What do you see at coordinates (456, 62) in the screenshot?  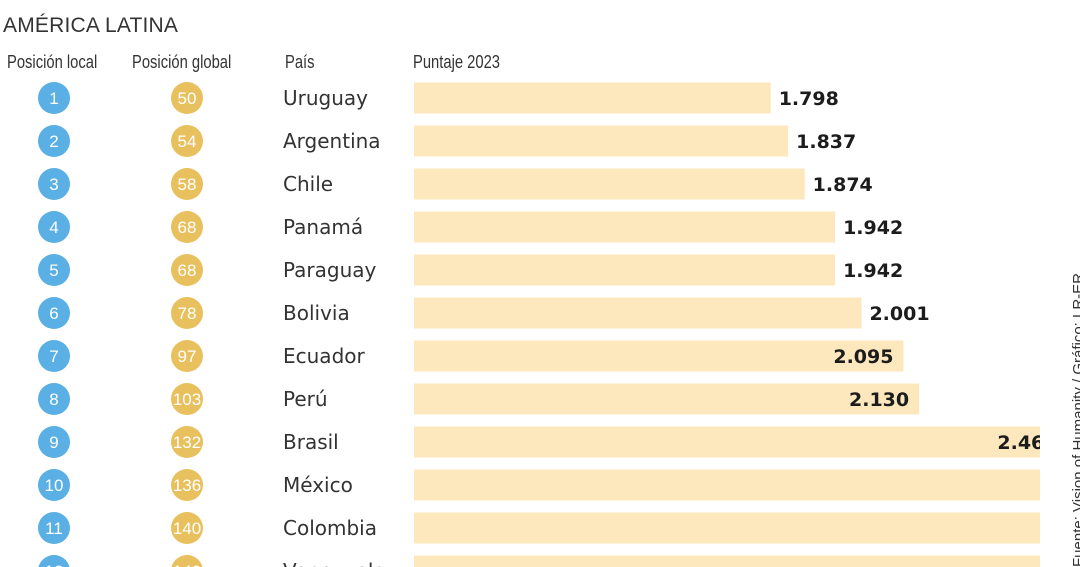 I see `score-header: Puntaje 2023` at bounding box center [456, 62].